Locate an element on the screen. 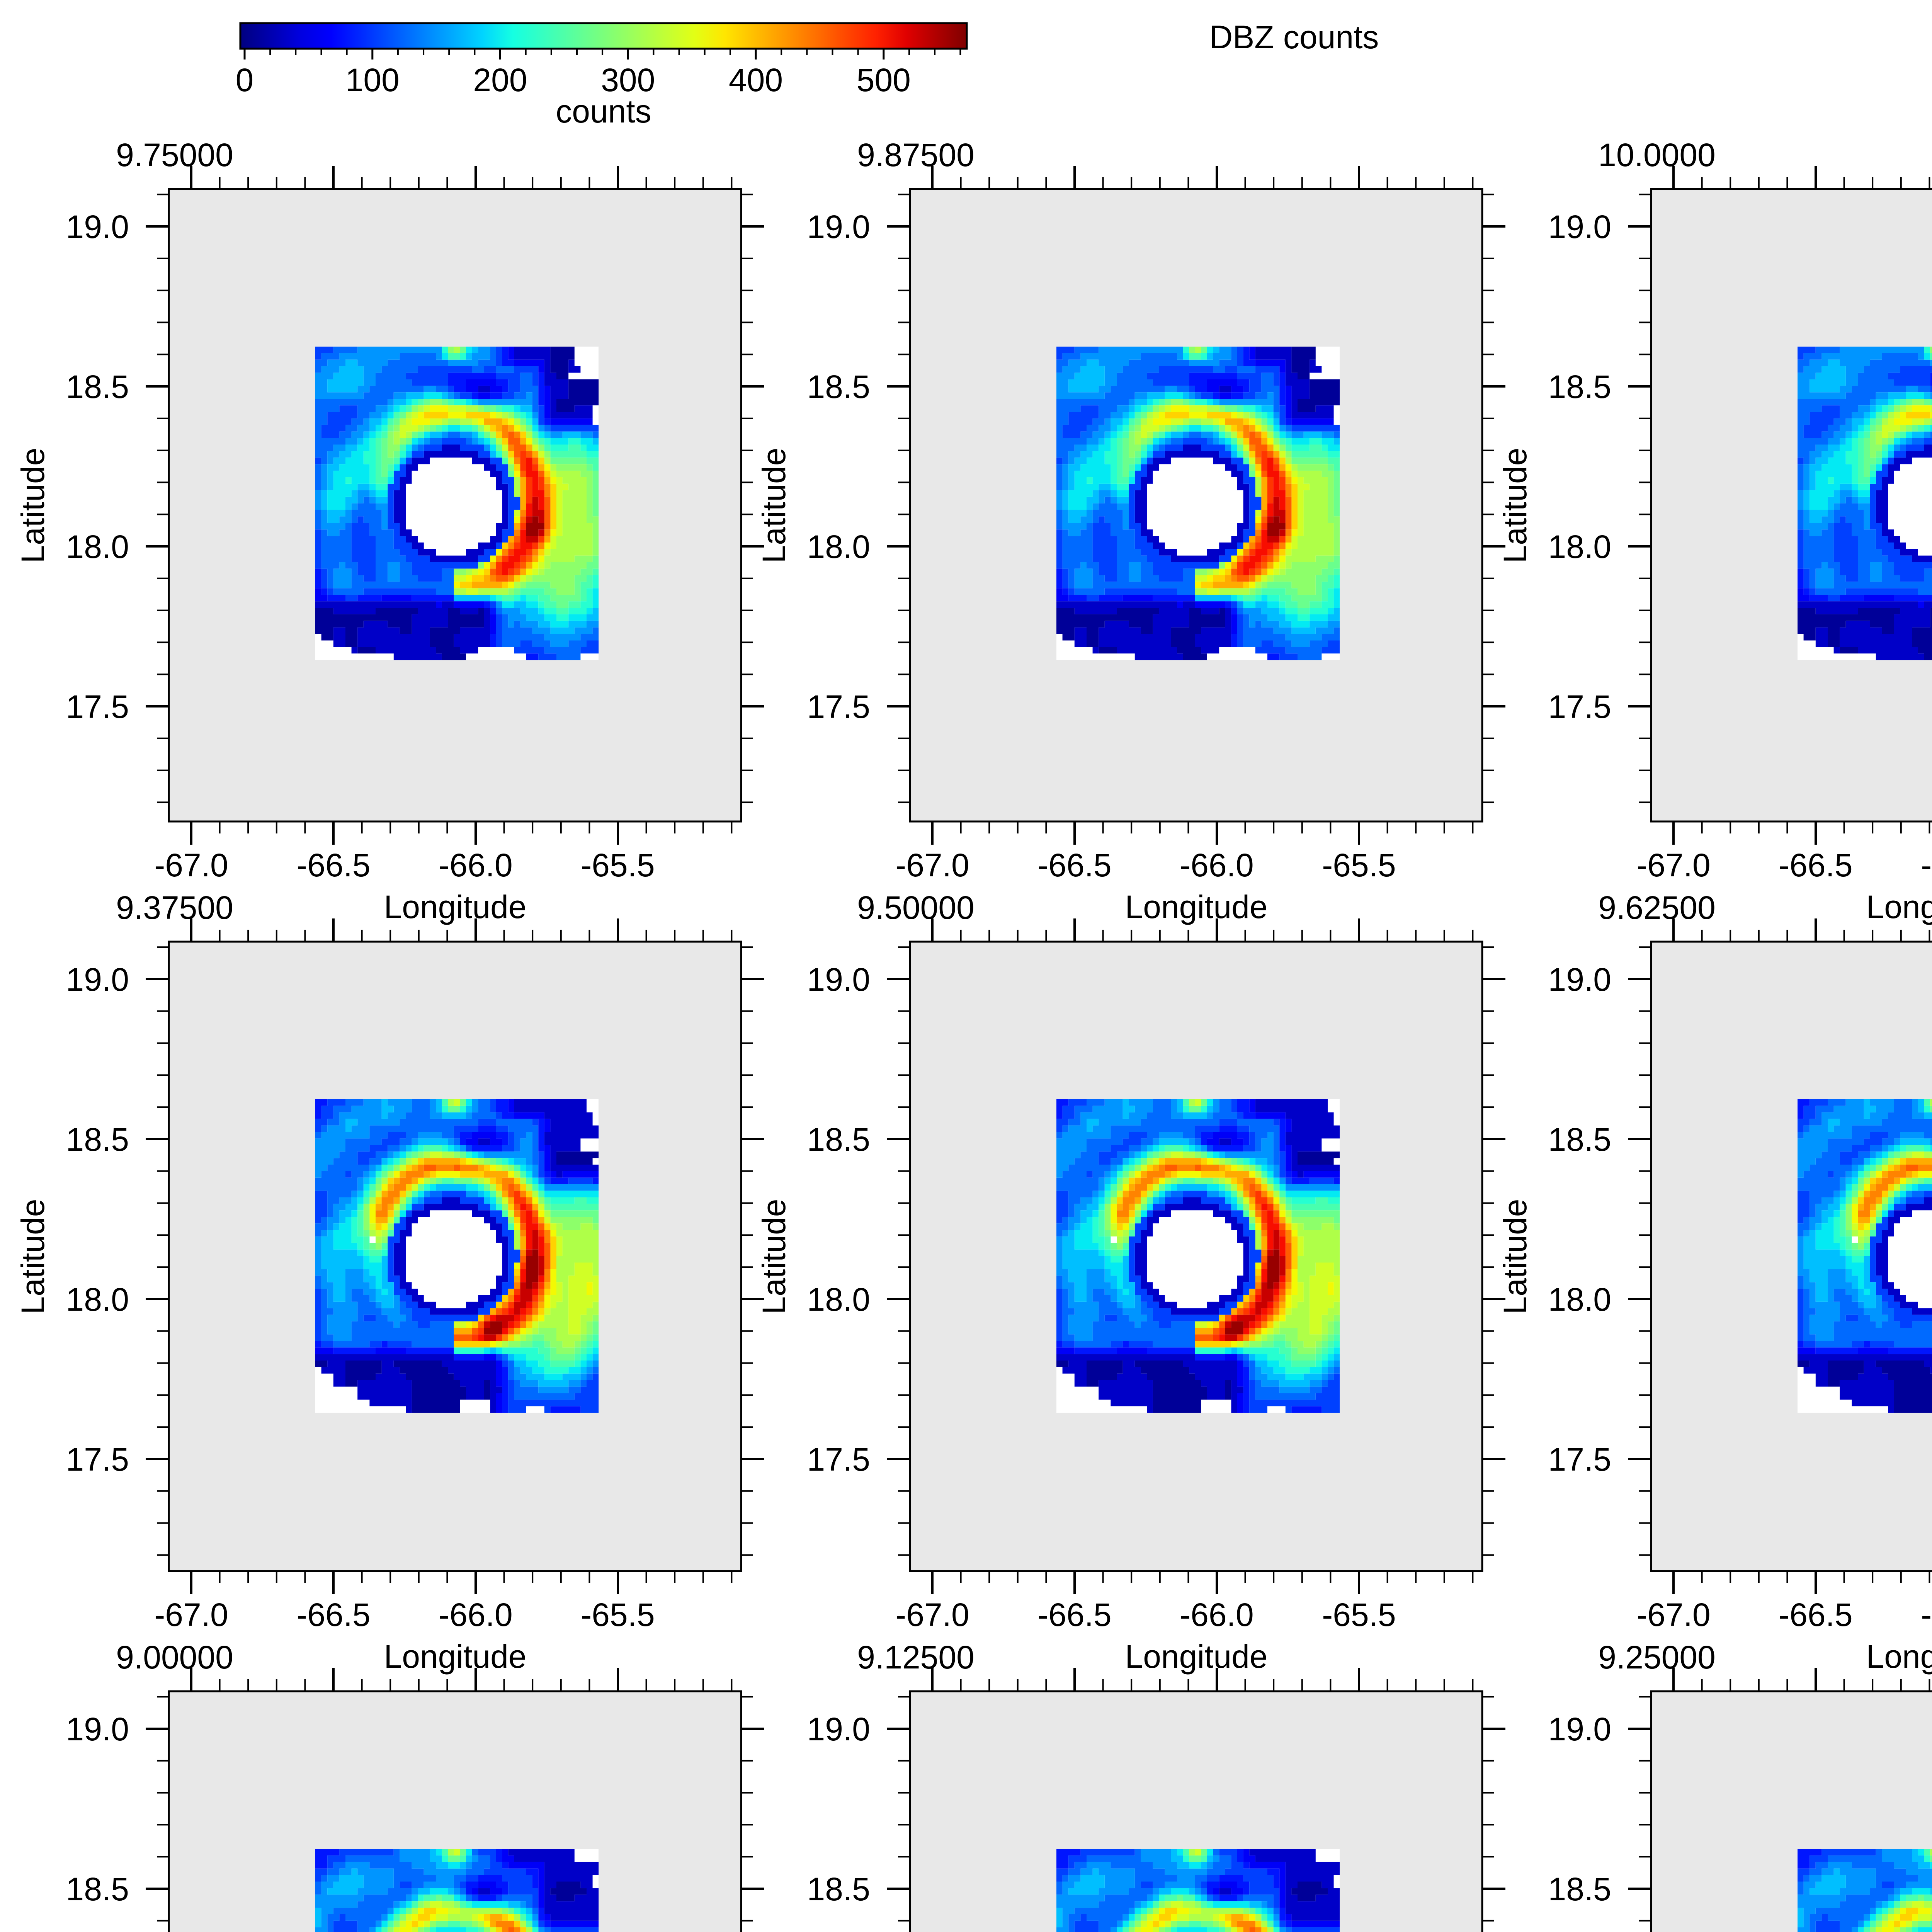  svg-text: 9.25000 is located at coordinates (1657, 1657).